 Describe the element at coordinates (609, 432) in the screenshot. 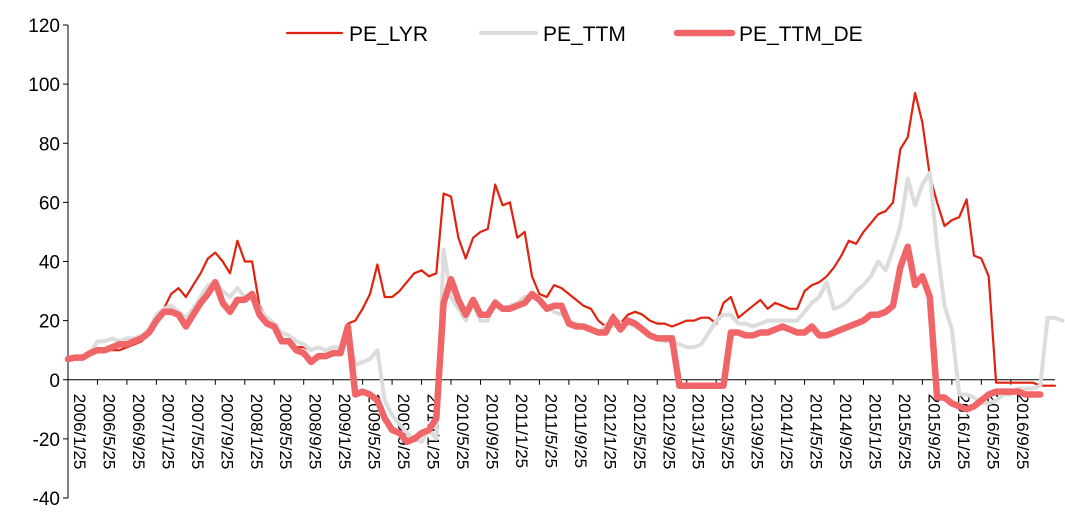

I see `x-tick-label: 2012/1/25` at that location.